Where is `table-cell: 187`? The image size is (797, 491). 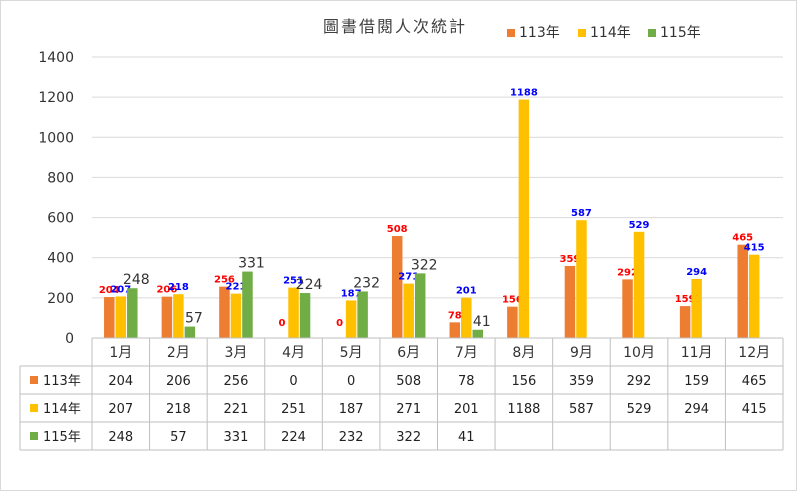 table-cell: 187 is located at coordinates (351, 409).